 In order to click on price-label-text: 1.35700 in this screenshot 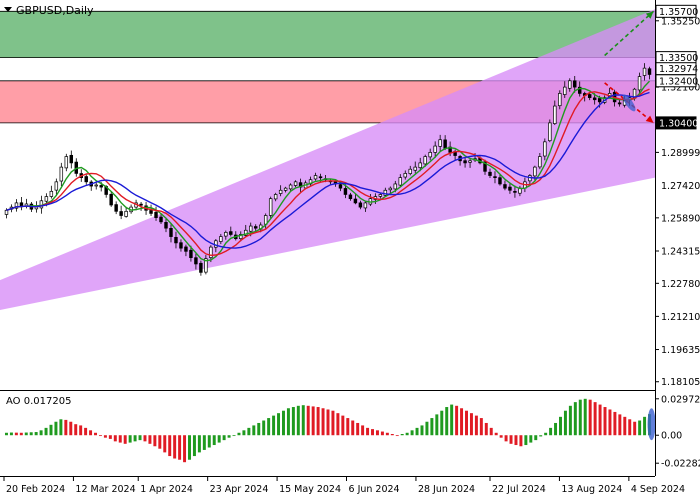, I will do `click(678, 12)`.